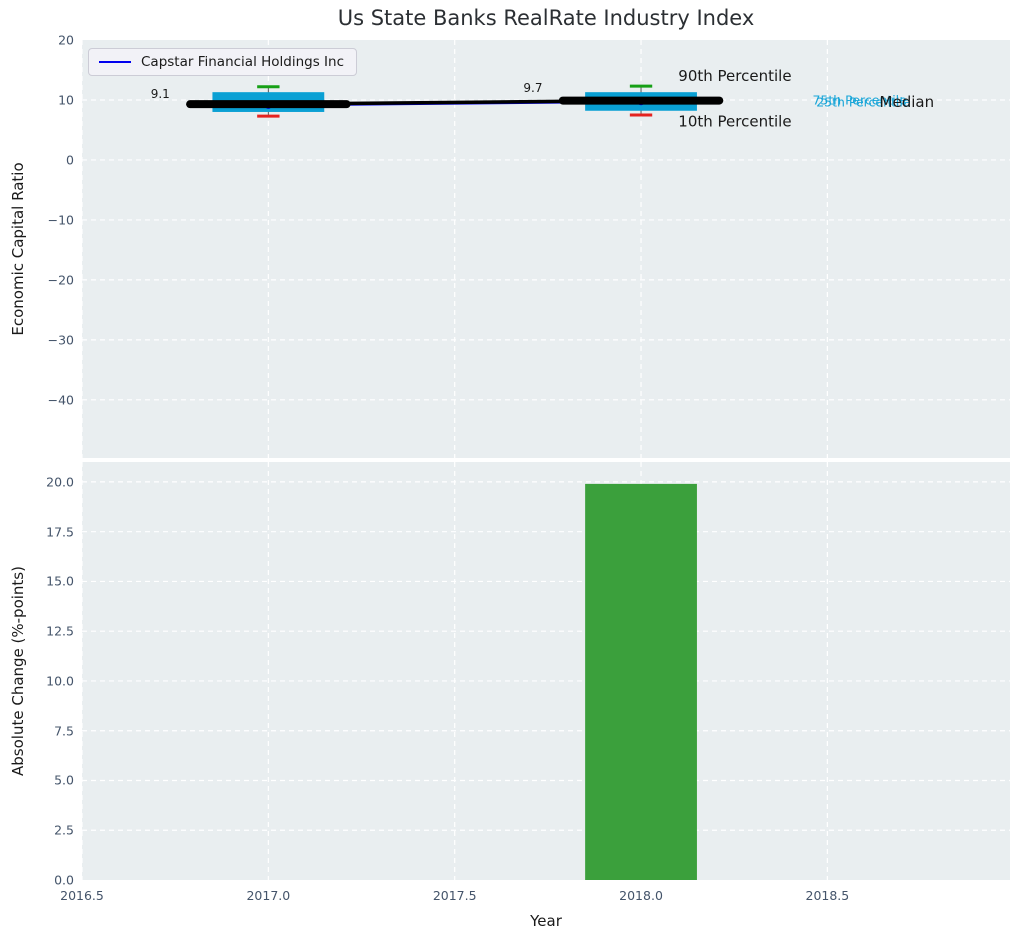 Image resolution: width=1021 pixels, height=942 pixels. What do you see at coordinates (64, 780) in the screenshot?
I see `y-tick-label: 5.0` at bounding box center [64, 780].